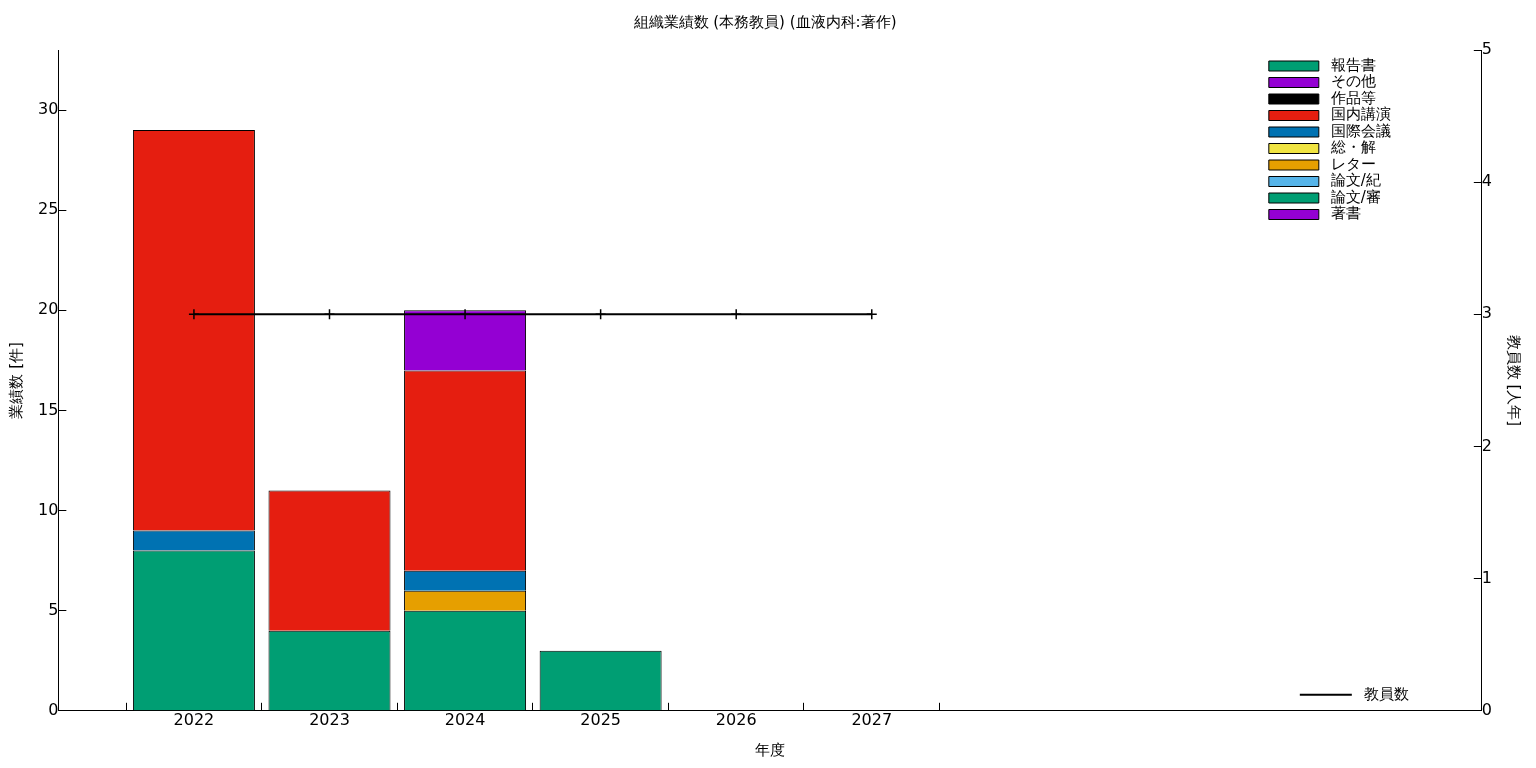 The height and width of the screenshot is (768, 1536). I want to click on x-axis-title: 年度, so click(770, 749).